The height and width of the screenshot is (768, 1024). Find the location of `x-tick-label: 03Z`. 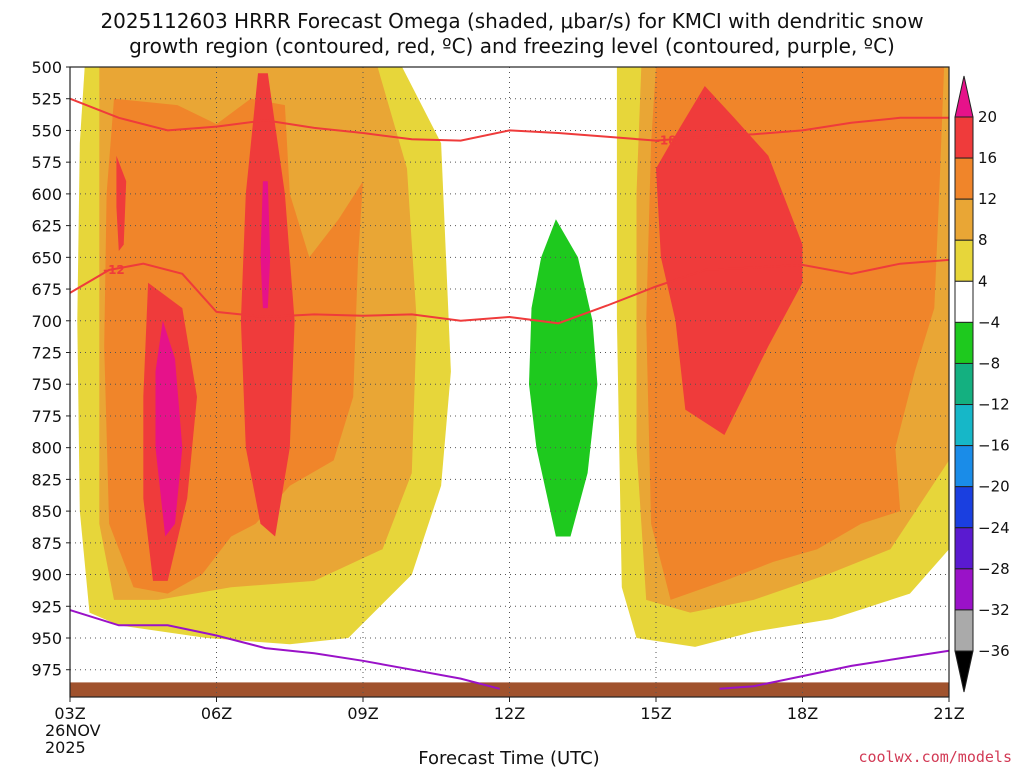

x-tick-label: 03Z is located at coordinates (69, 713).